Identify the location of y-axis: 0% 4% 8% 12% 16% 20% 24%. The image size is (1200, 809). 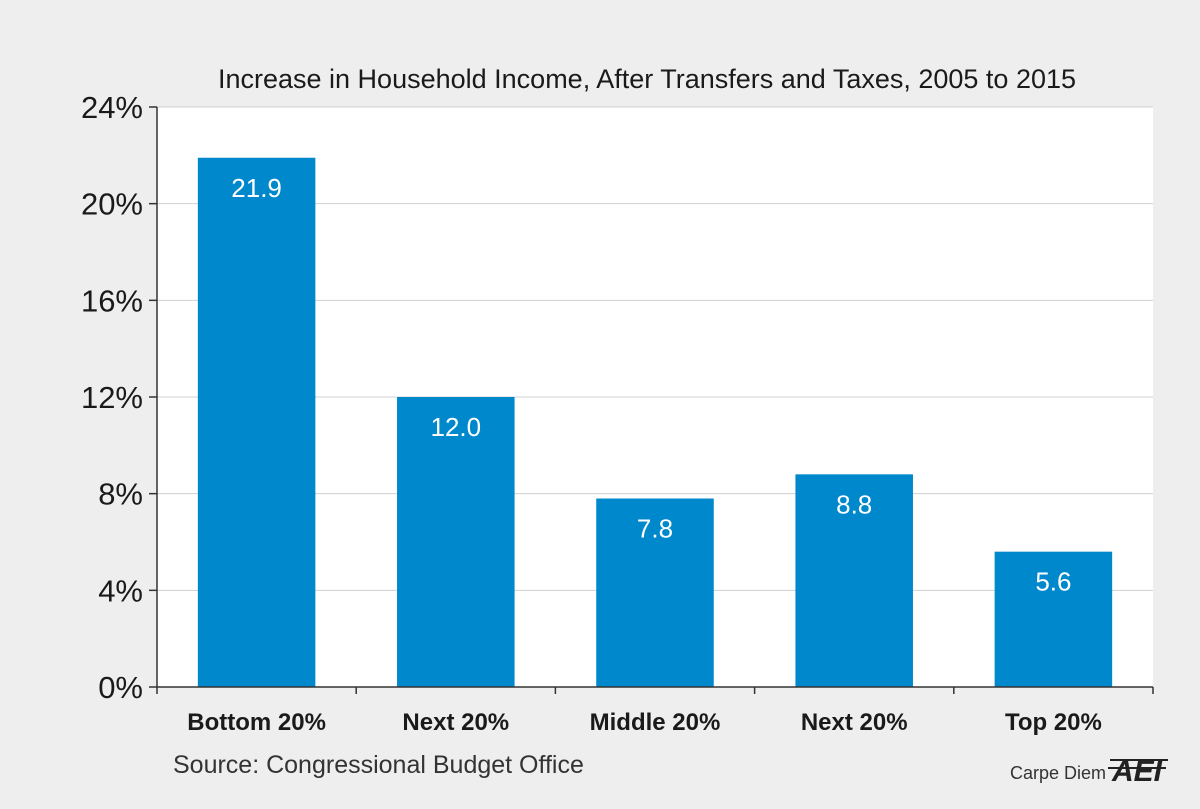
(119, 397).